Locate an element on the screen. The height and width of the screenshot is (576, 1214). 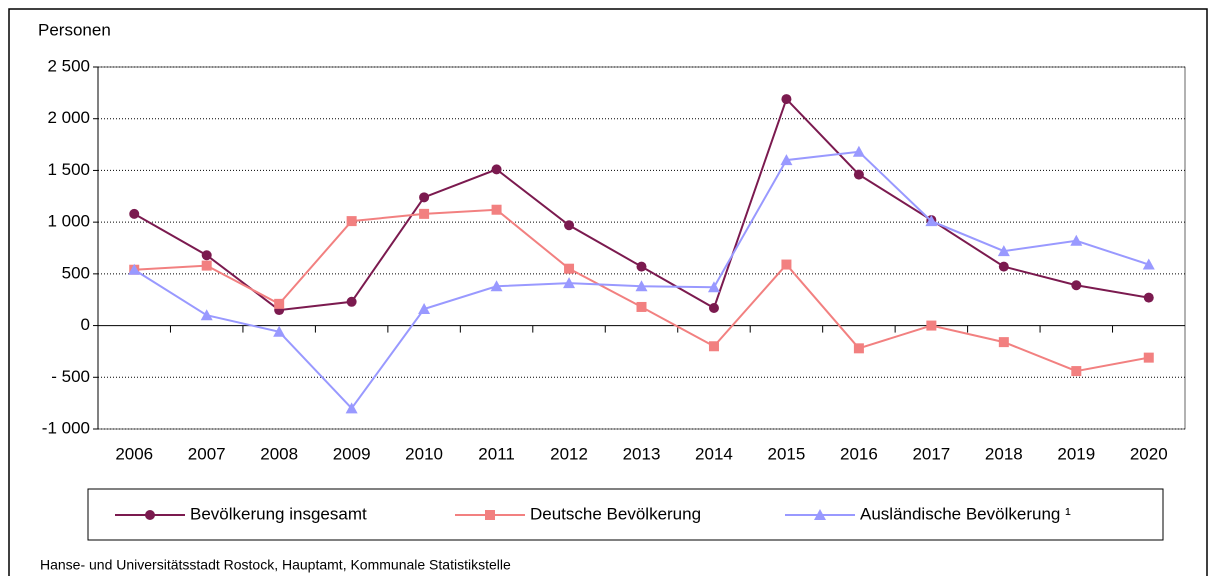
x-tick-label: 2016 is located at coordinates (859, 453).